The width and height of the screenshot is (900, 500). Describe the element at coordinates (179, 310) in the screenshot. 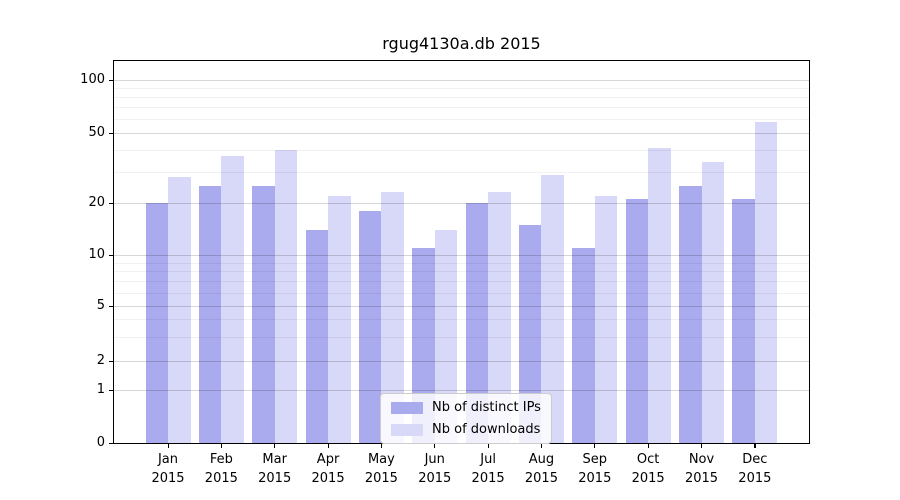

I see `bar-downloads-jan` at that location.